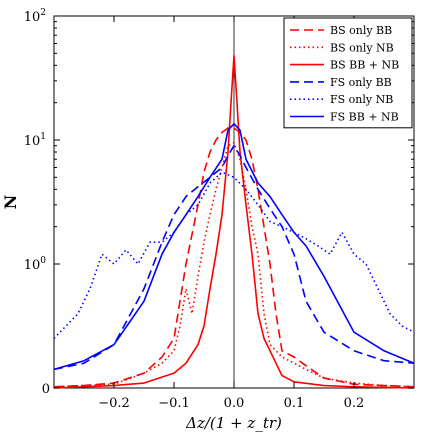 This screenshot has width=423, height=436. What do you see at coordinates (364, 65) in the screenshot?
I see `legend-label: BS BB + NB` at bounding box center [364, 65].